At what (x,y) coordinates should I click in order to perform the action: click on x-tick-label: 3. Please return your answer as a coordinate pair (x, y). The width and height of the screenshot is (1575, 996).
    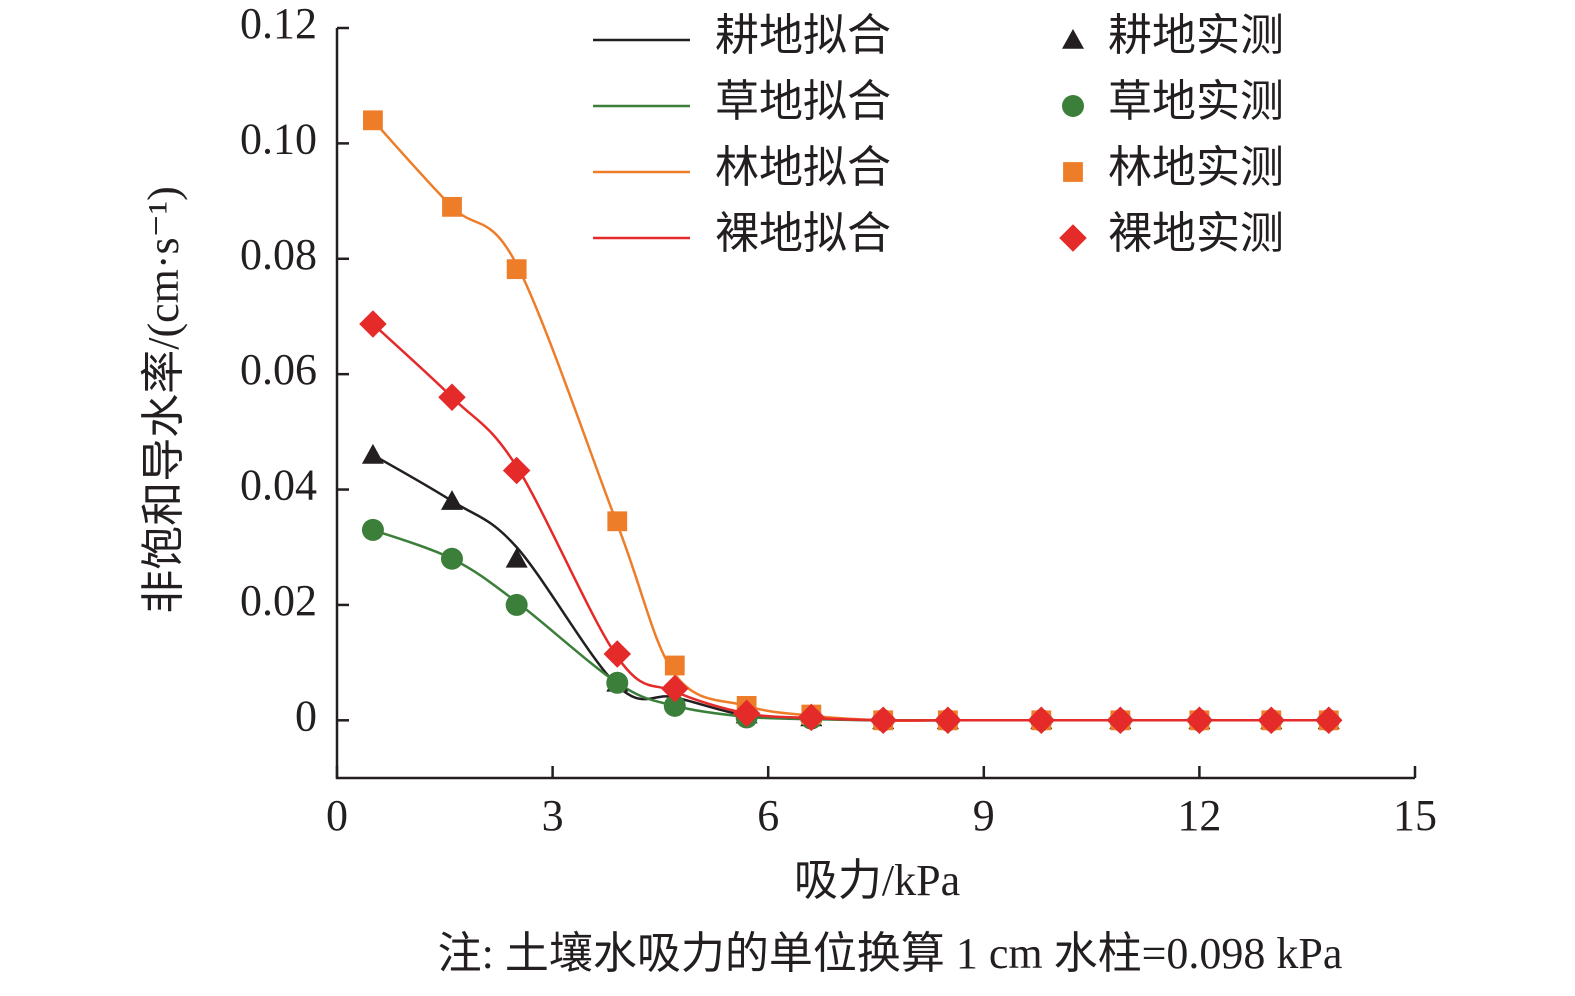
    Looking at the image, I should click on (553, 815).